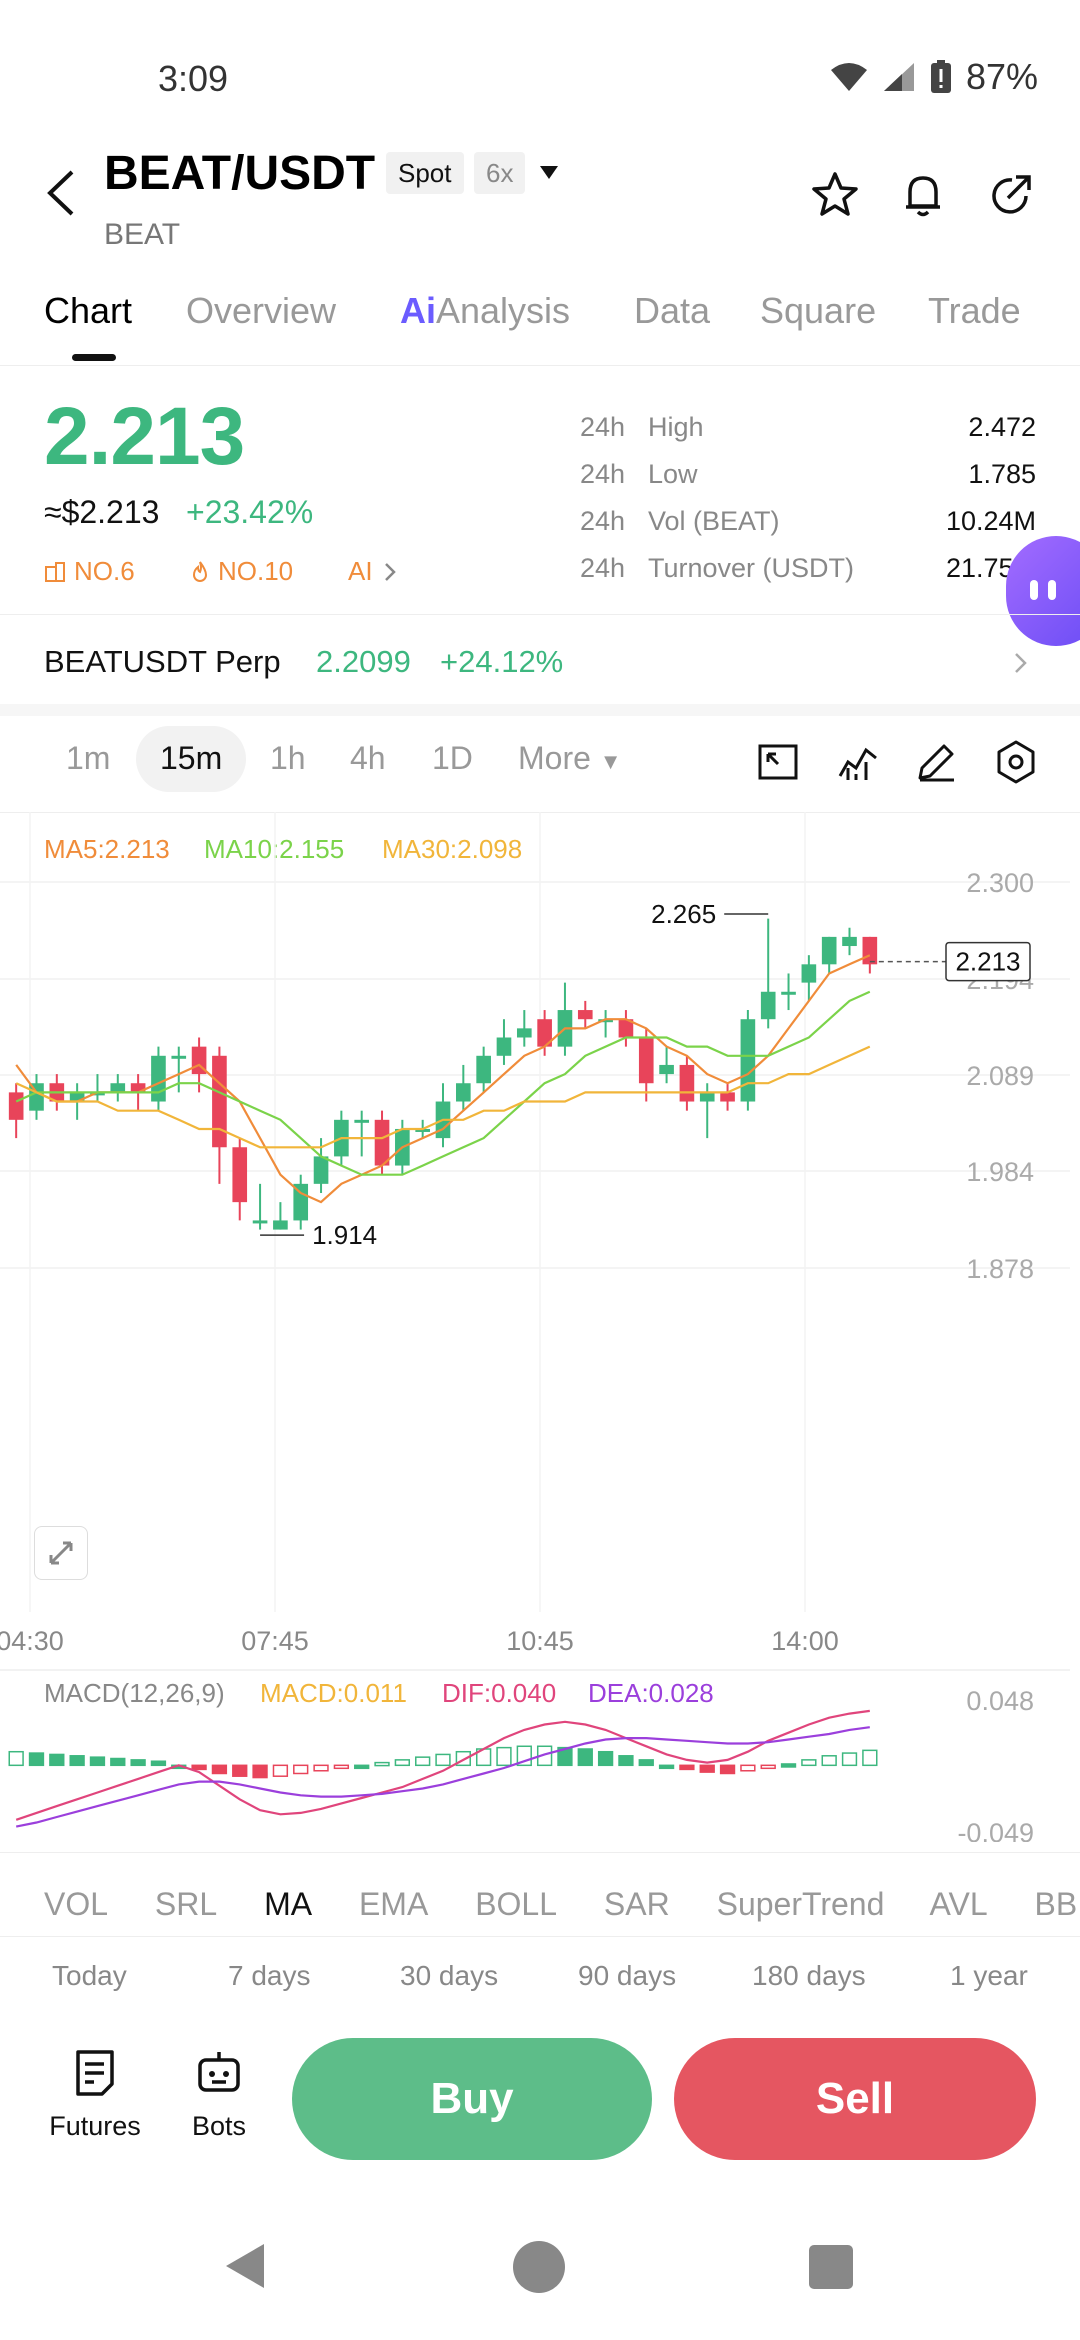 This screenshot has height=2340, width=1080. I want to click on flame-icon, so click(200, 571).